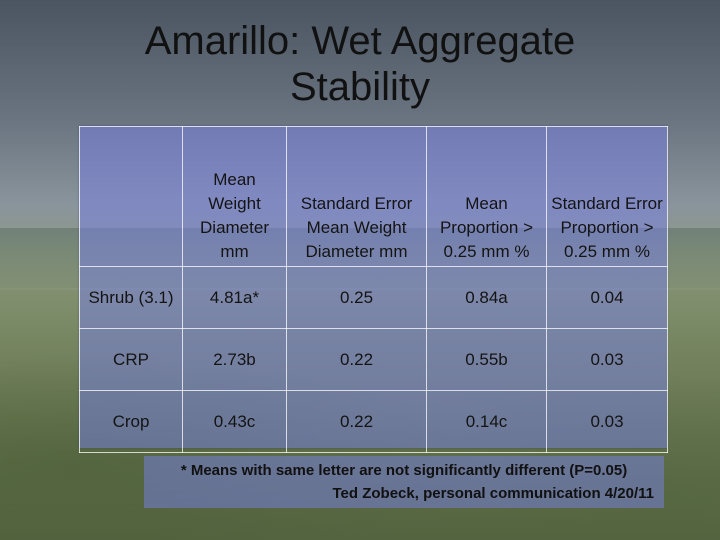 This screenshot has height=540, width=720. What do you see at coordinates (360, 87) in the screenshot?
I see `title-line-2: Stability` at bounding box center [360, 87].